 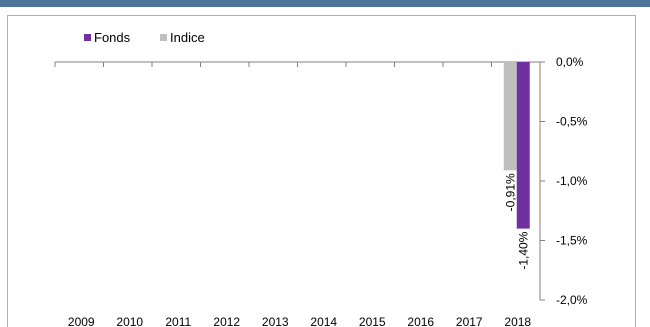 I want to click on data-label-fonds: -1,40%, so click(x=523, y=250).